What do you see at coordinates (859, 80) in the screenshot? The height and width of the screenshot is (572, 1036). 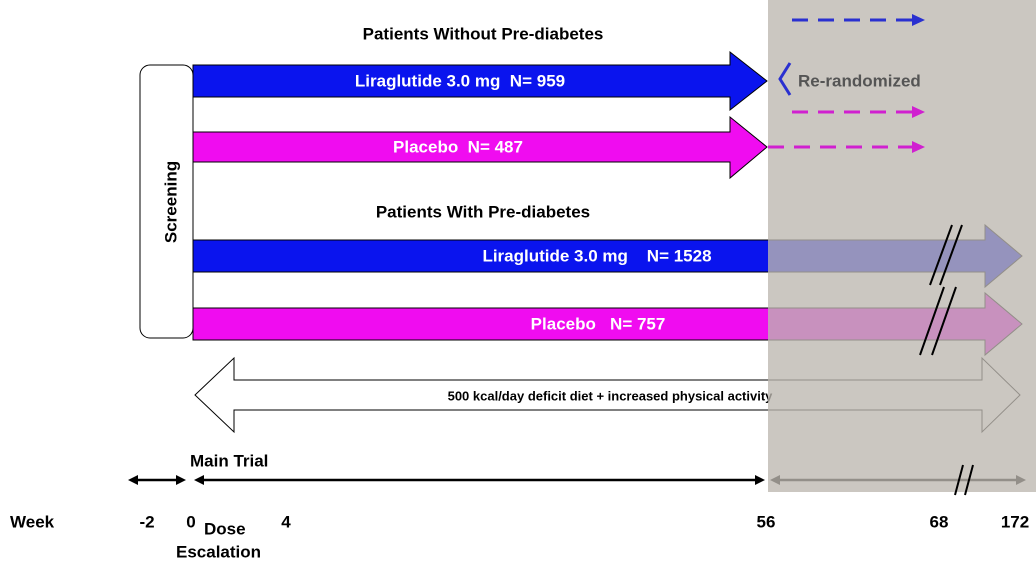 I see `rerandomized-label: Re-randomized` at bounding box center [859, 80].